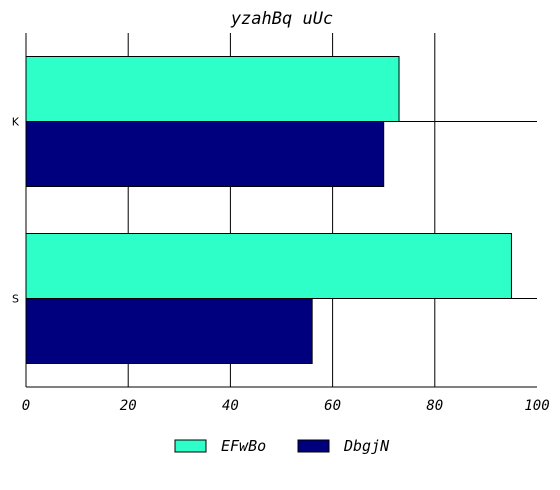 The height and width of the screenshot is (490, 560). What do you see at coordinates (243, 446) in the screenshot?
I see `legend-label: EFwBo` at bounding box center [243, 446].